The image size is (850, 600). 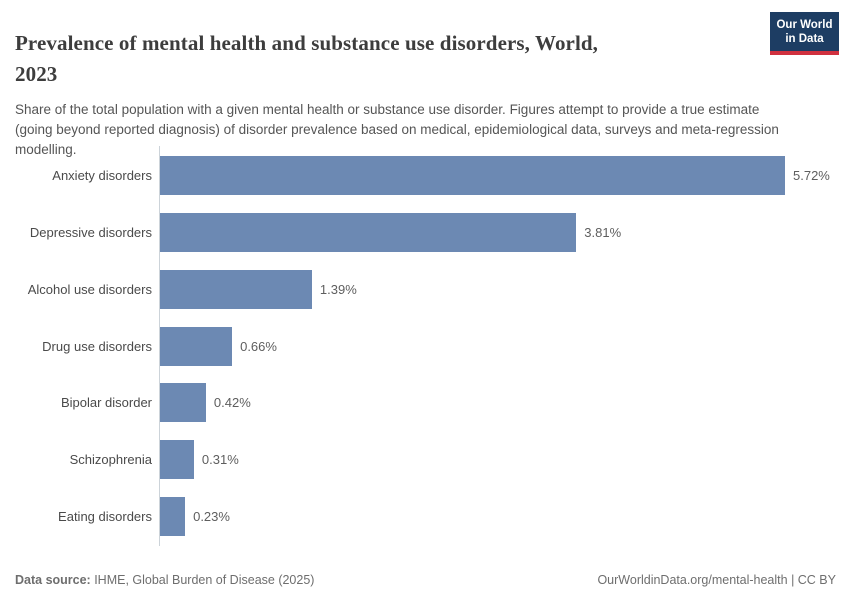 What do you see at coordinates (804, 25) in the screenshot?
I see `logo-line-1: Our World` at bounding box center [804, 25].